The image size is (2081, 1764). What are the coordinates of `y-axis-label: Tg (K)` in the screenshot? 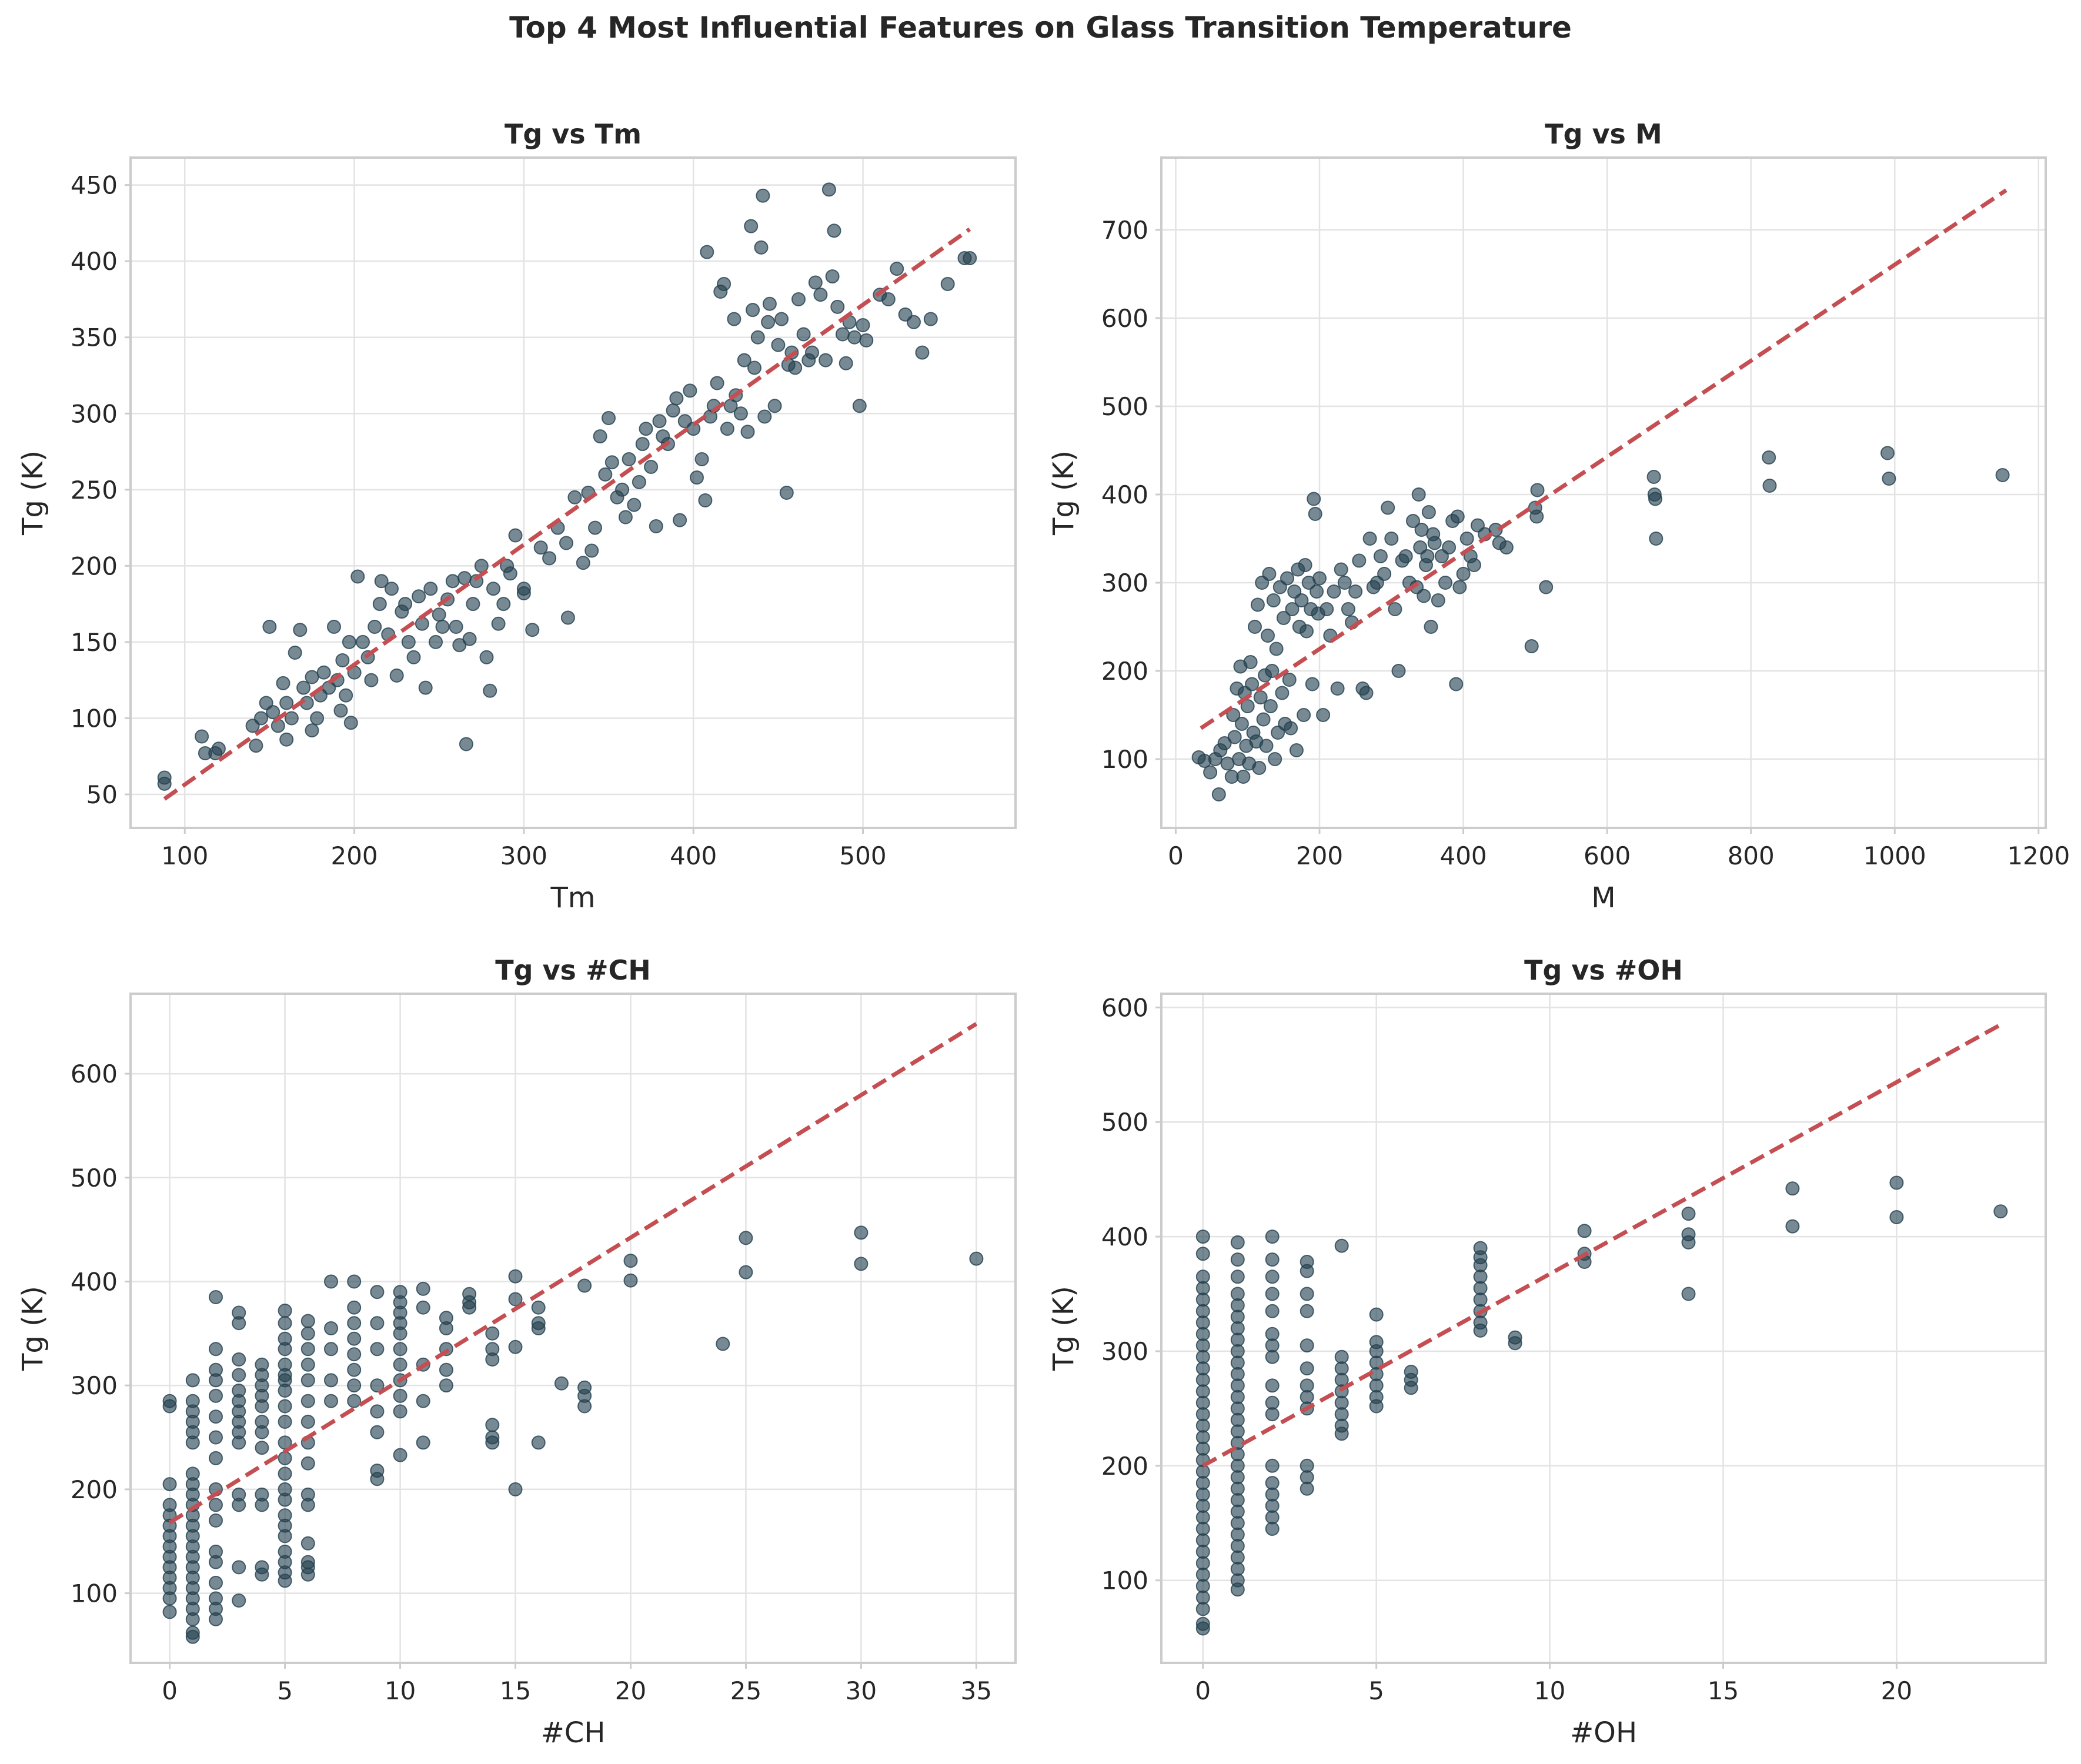 It's located at (1063, 1328).